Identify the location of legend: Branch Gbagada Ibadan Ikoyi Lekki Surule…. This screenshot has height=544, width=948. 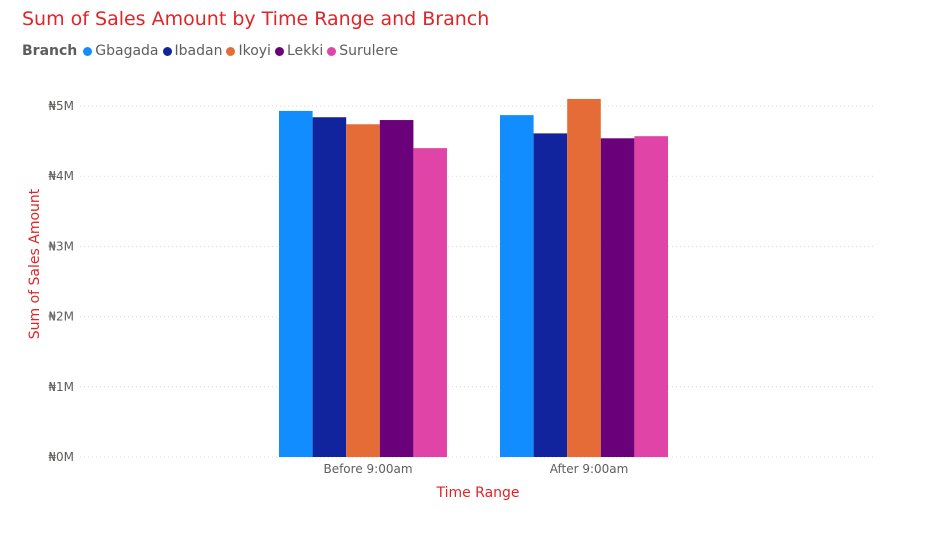
(212, 51).